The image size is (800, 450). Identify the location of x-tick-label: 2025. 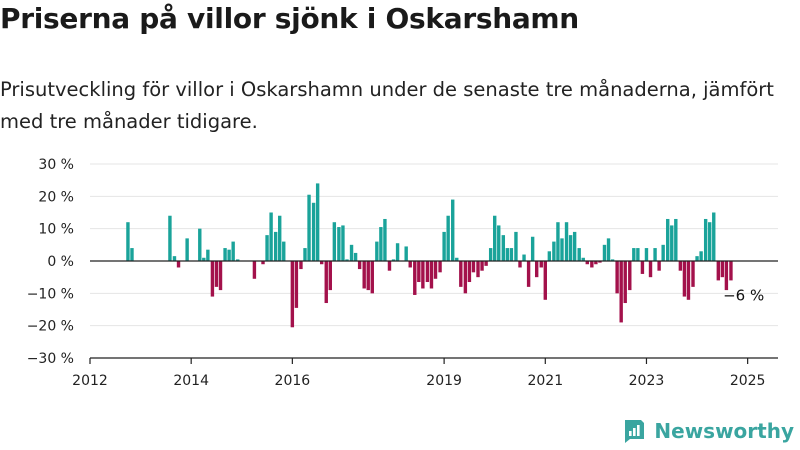
(748, 381).